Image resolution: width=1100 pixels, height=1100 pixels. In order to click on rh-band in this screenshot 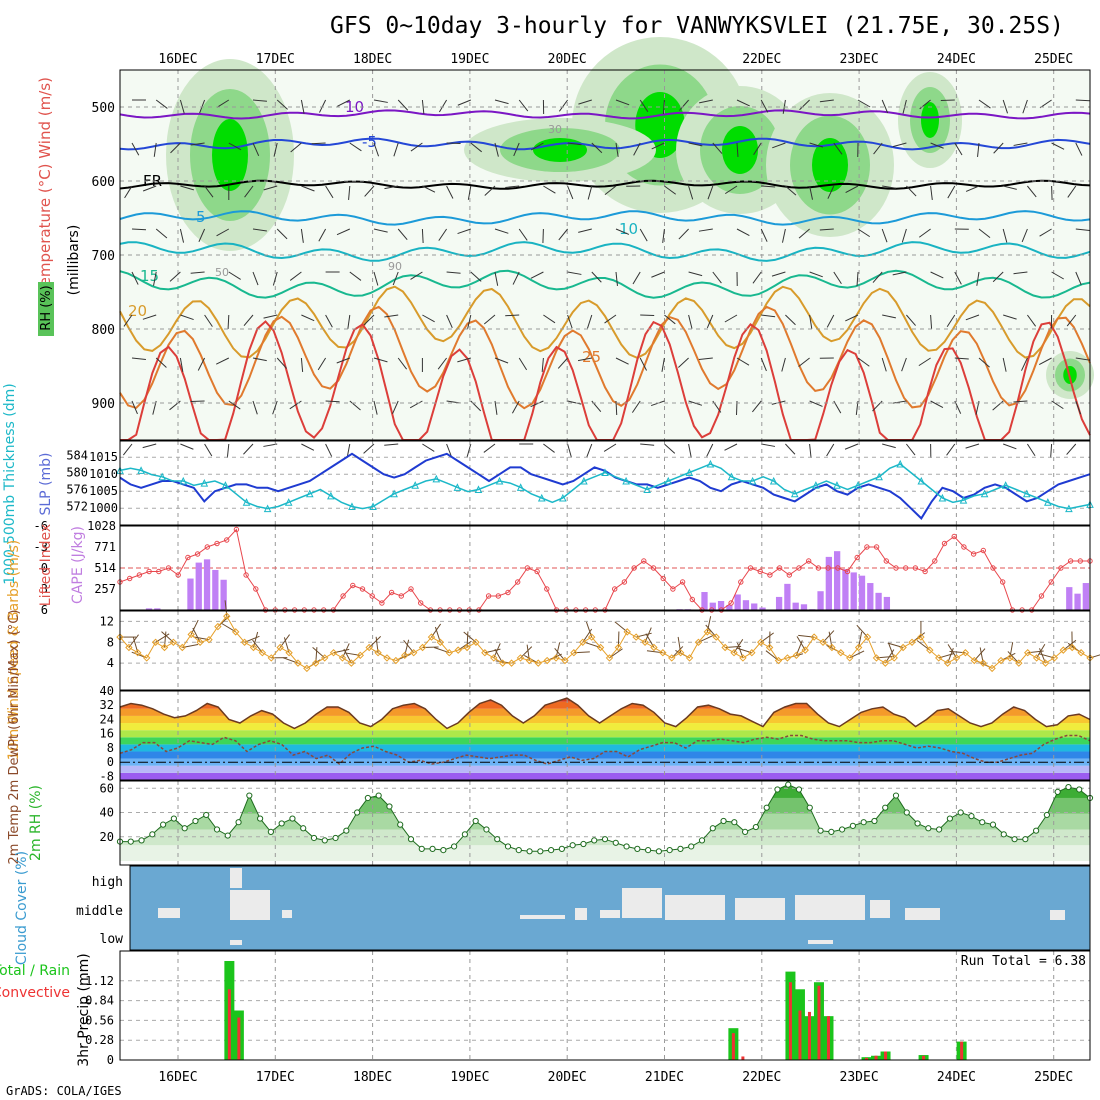, I will do `click(605, 805)`.